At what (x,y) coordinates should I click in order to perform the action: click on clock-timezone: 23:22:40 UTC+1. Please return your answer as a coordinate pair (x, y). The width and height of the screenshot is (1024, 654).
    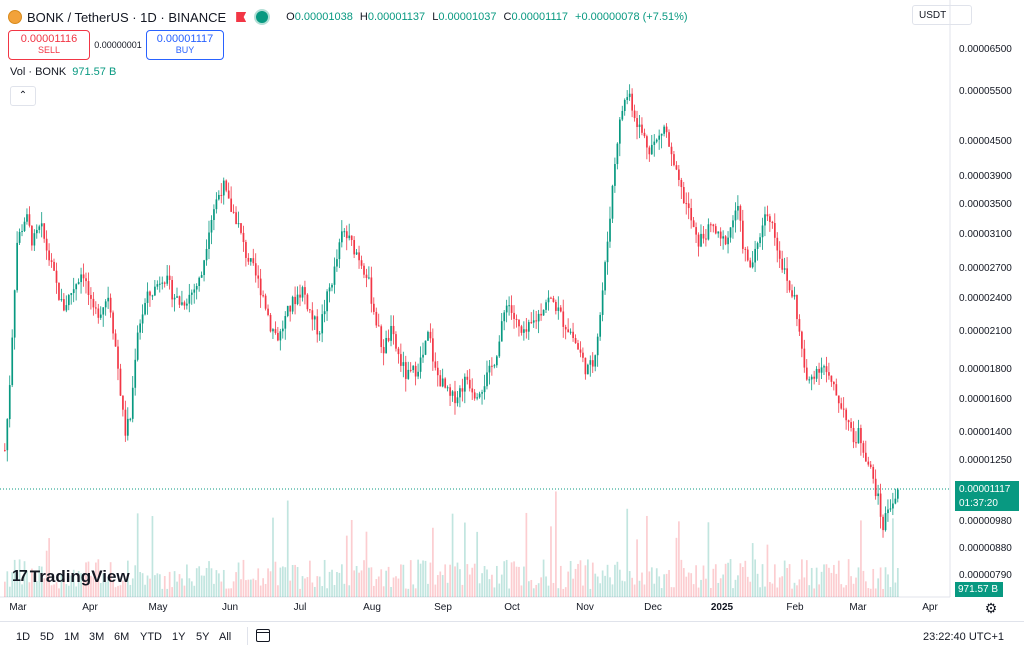
    Looking at the image, I should click on (963, 637).